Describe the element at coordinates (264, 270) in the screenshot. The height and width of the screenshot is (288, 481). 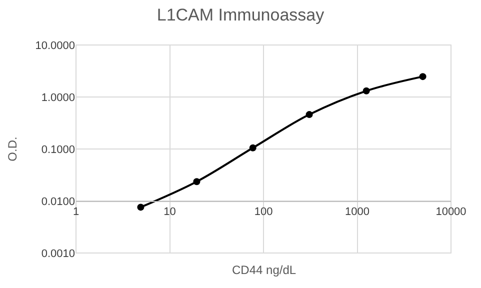
I see `x-axis-title: CD44 ng/dL` at that location.